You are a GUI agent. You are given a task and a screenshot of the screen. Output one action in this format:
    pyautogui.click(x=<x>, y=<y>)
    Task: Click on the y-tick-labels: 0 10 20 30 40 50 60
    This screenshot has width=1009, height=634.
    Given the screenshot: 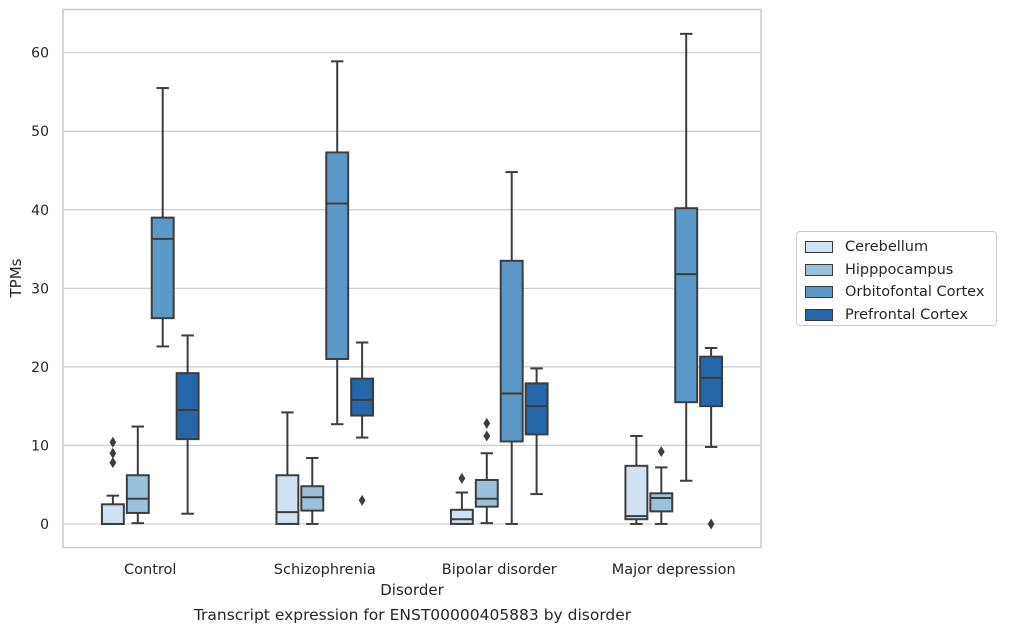 What is the action you would take?
    pyautogui.click(x=40, y=289)
    